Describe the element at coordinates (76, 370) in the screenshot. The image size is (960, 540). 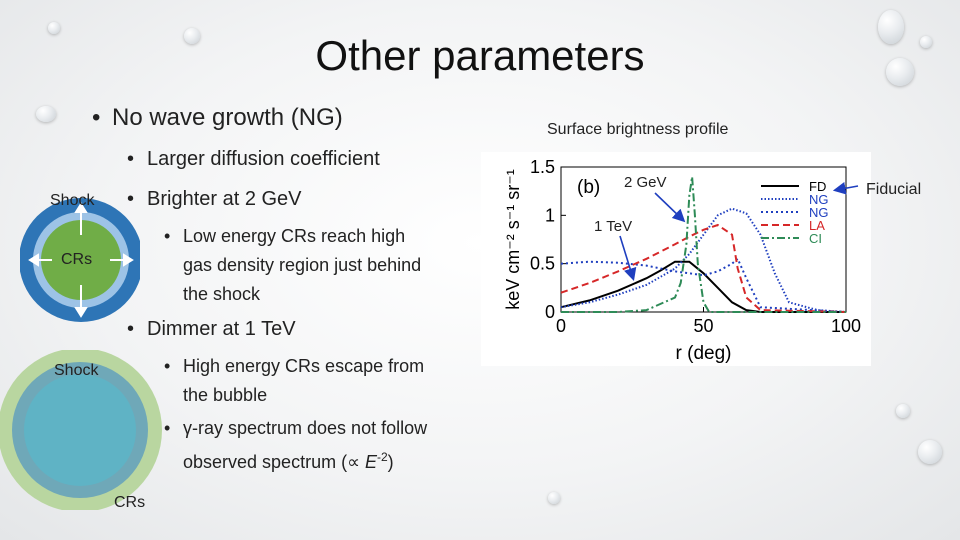
I see `shock-label-bottom: Shock` at that location.